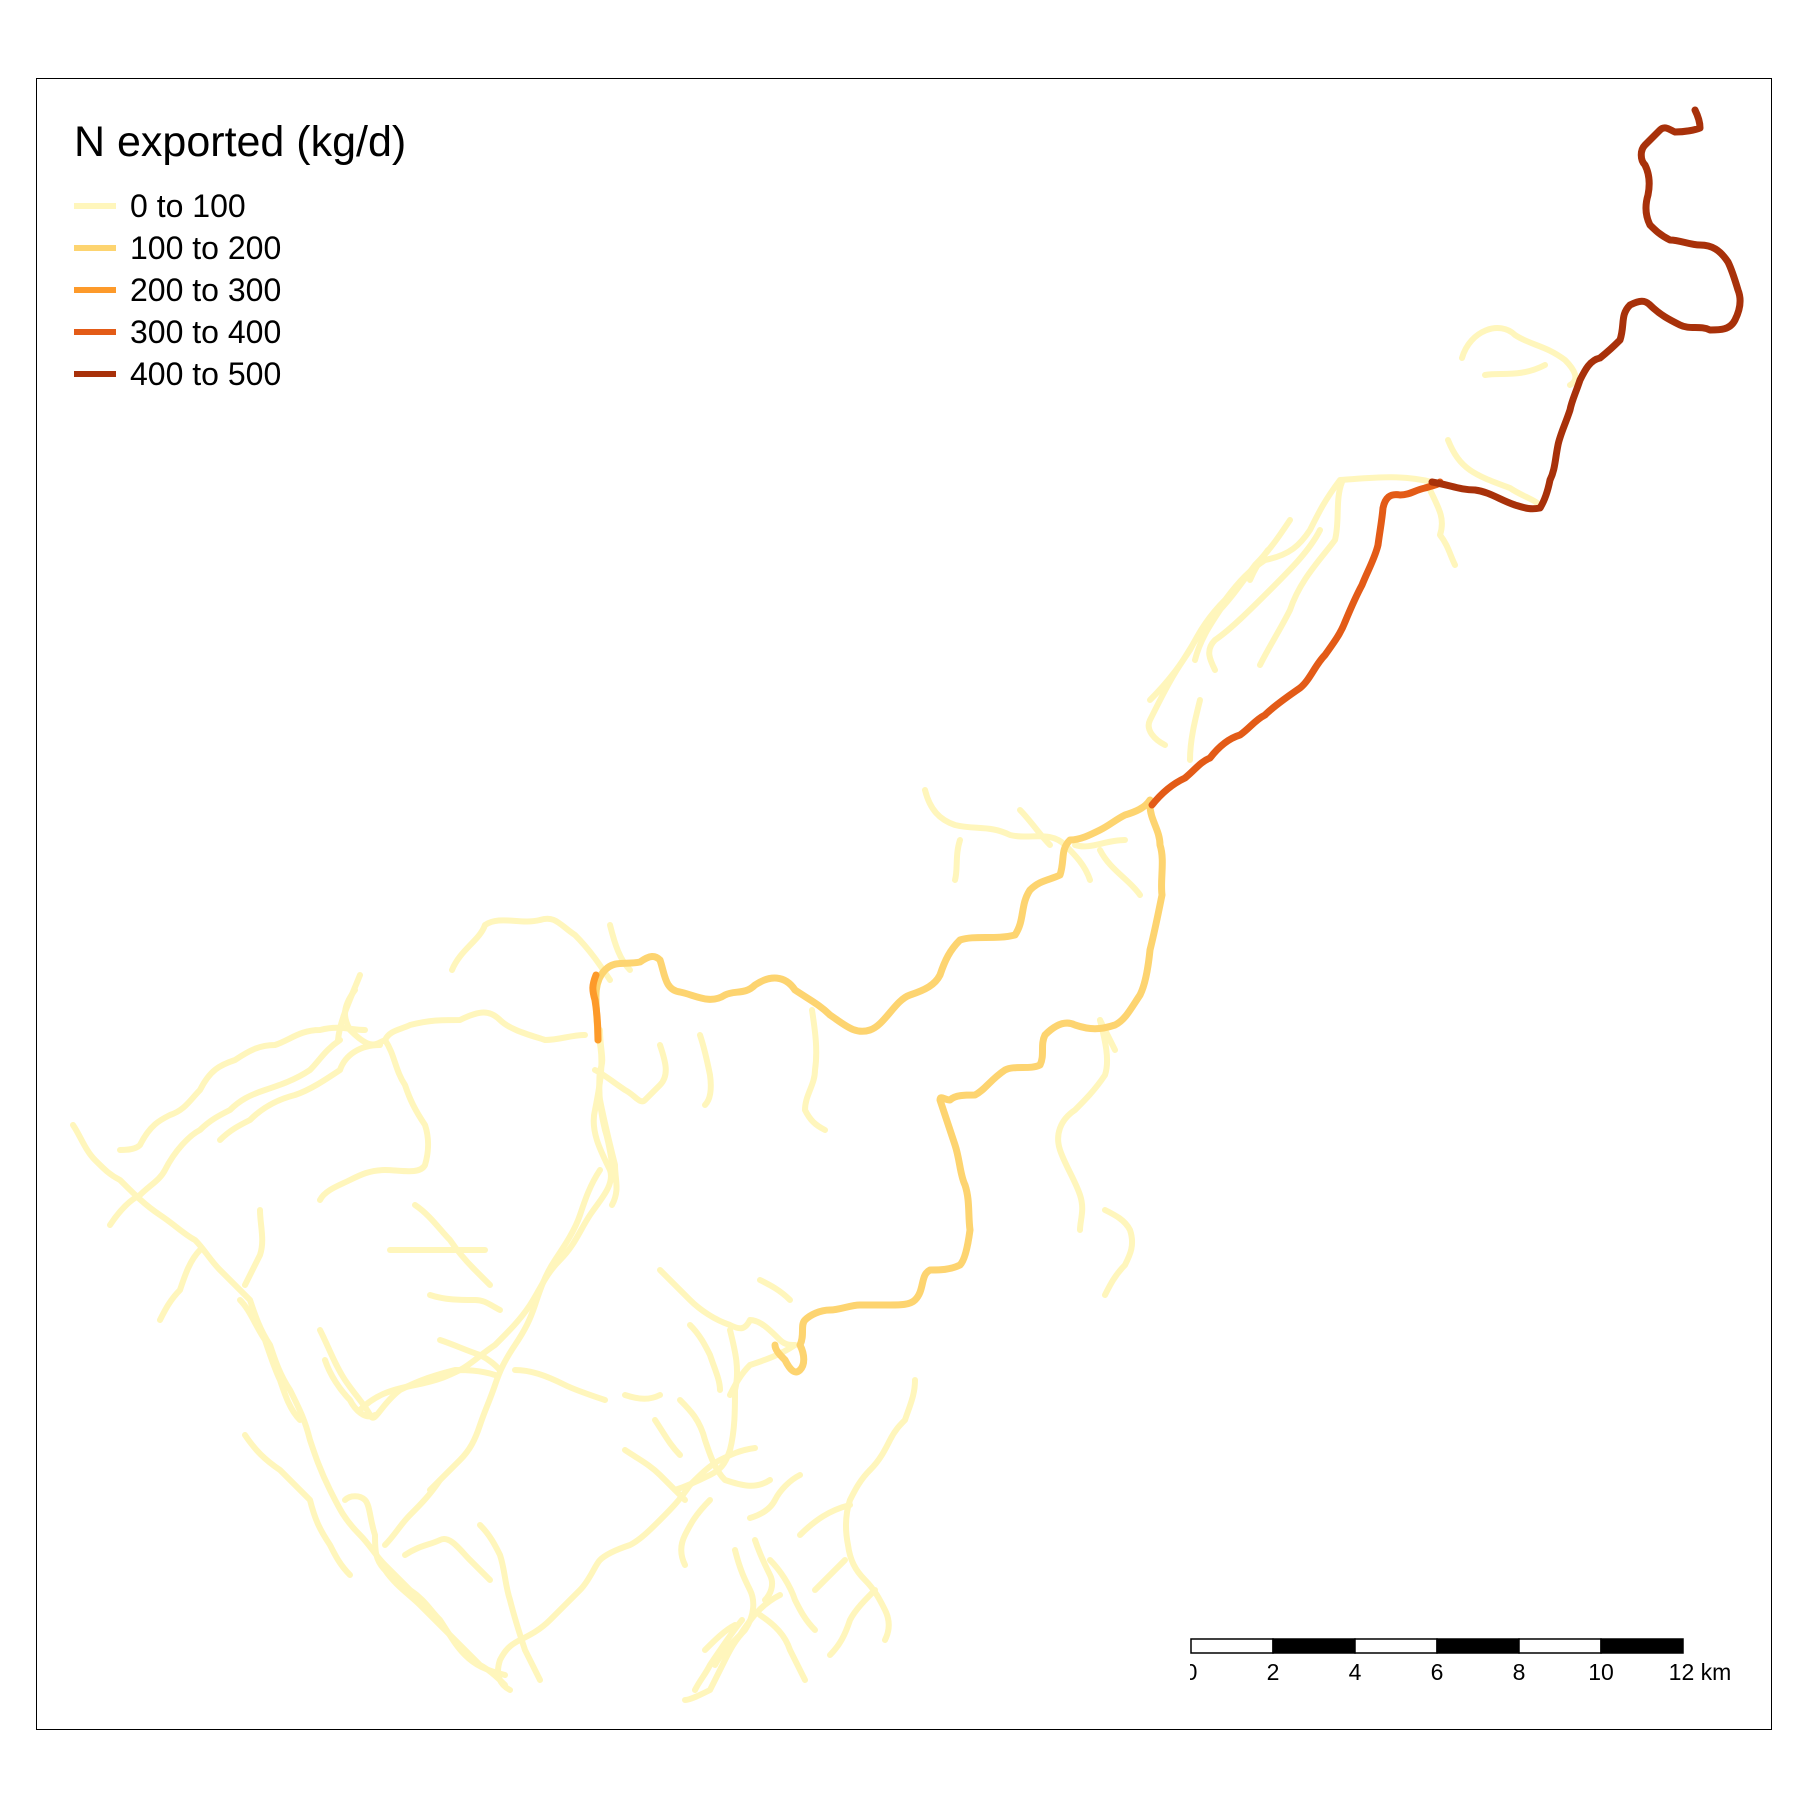  Describe the element at coordinates (1273, 1672) in the screenshot. I see `scale-tick-label: 2` at that location.